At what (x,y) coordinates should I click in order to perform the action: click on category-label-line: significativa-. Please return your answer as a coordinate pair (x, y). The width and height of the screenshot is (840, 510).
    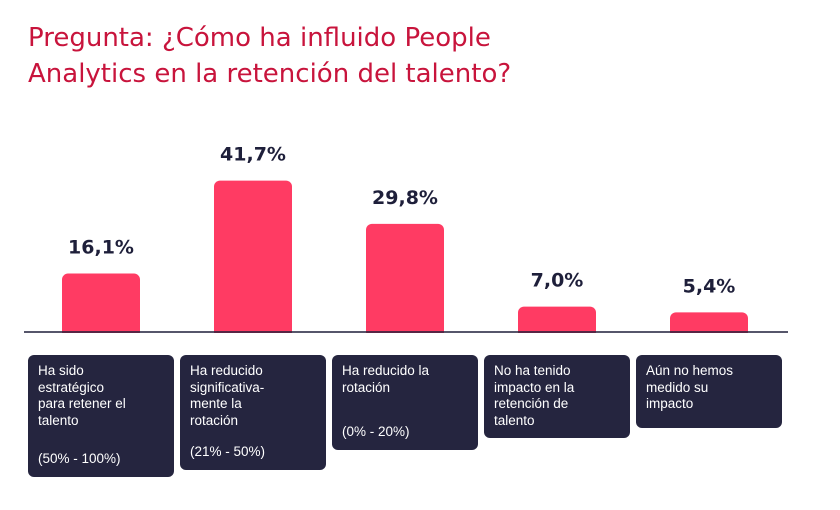
    Looking at the image, I should click on (227, 387).